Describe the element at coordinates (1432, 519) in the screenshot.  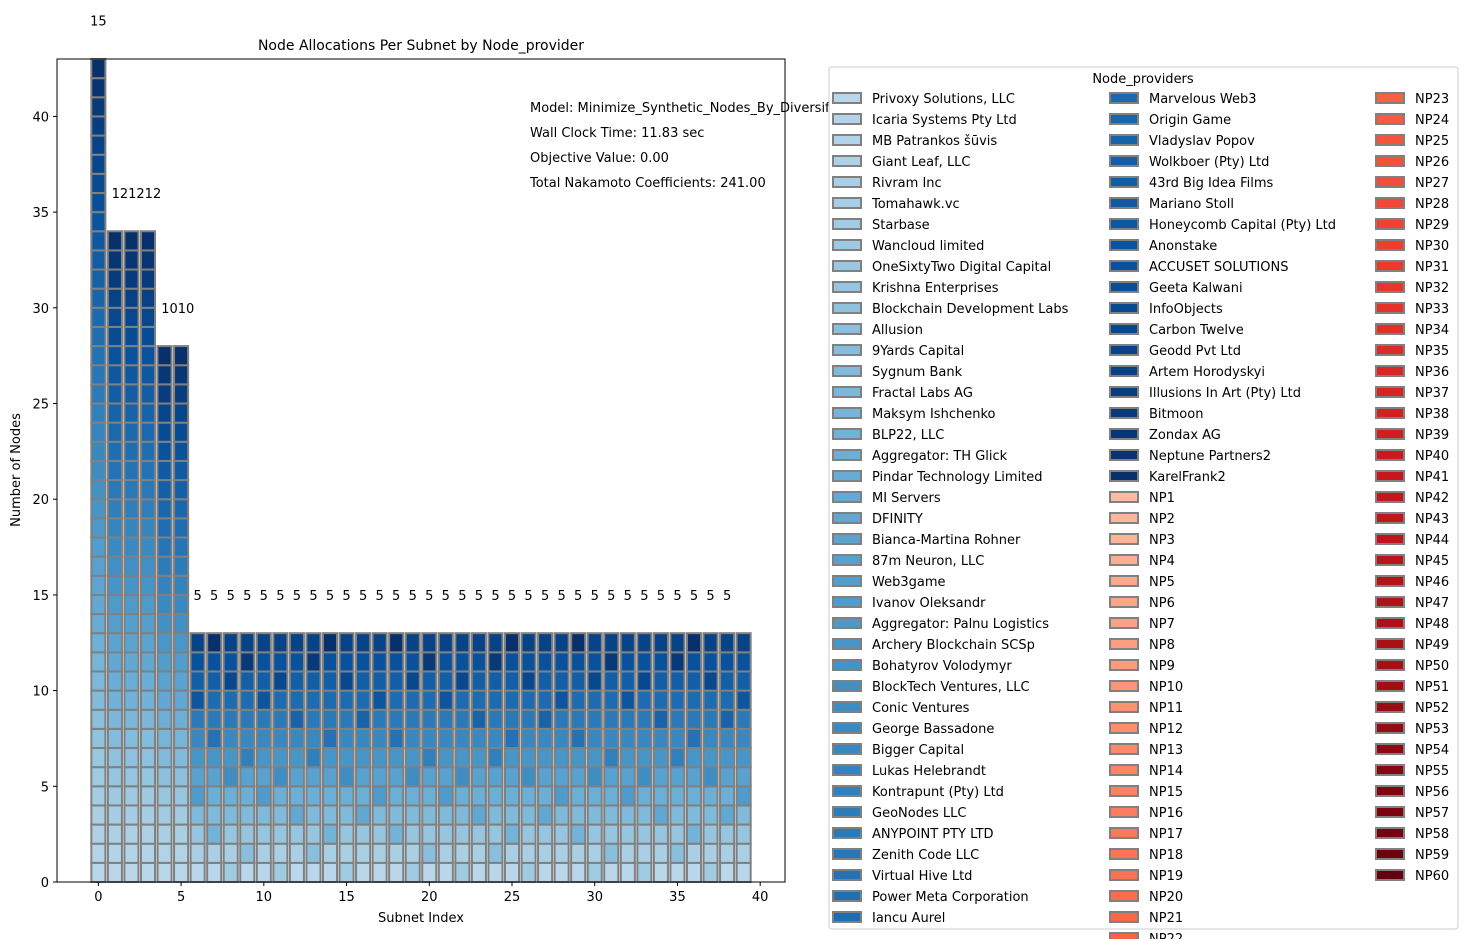
I see `legend-label: NP43` at that location.